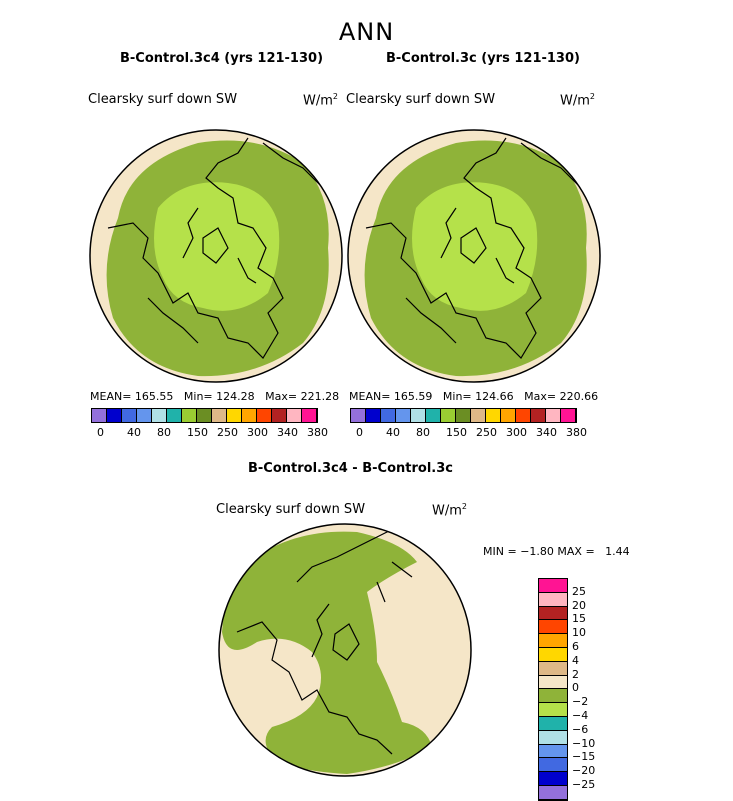 The width and height of the screenshot is (733, 801). I want to click on diff-map-negative, so click(327, 652).